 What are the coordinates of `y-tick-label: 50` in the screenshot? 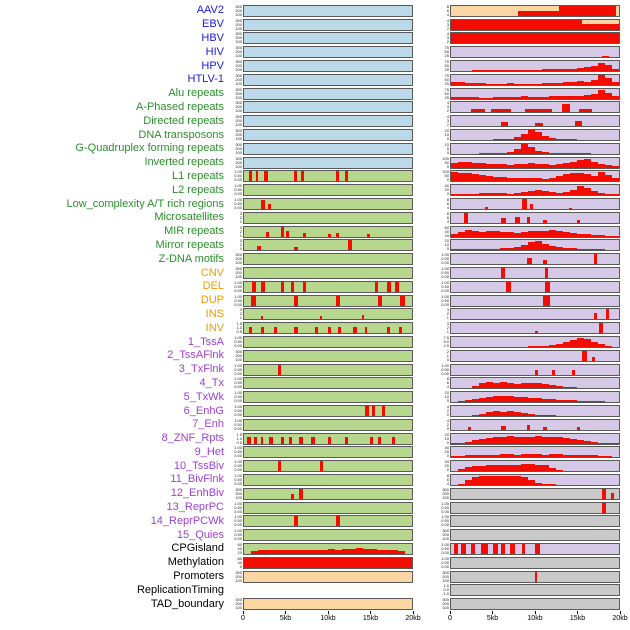 It's located at (446, 176).